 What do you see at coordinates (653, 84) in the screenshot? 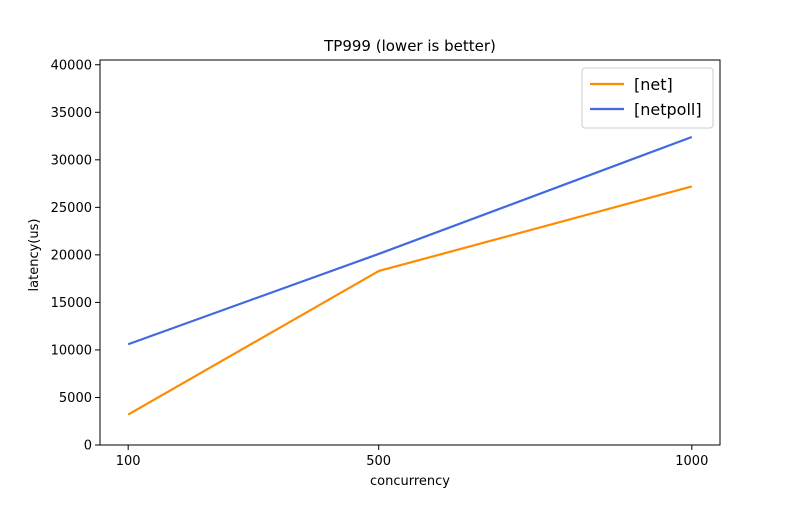
I see `legend-entry: [net]` at bounding box center [653, 84].